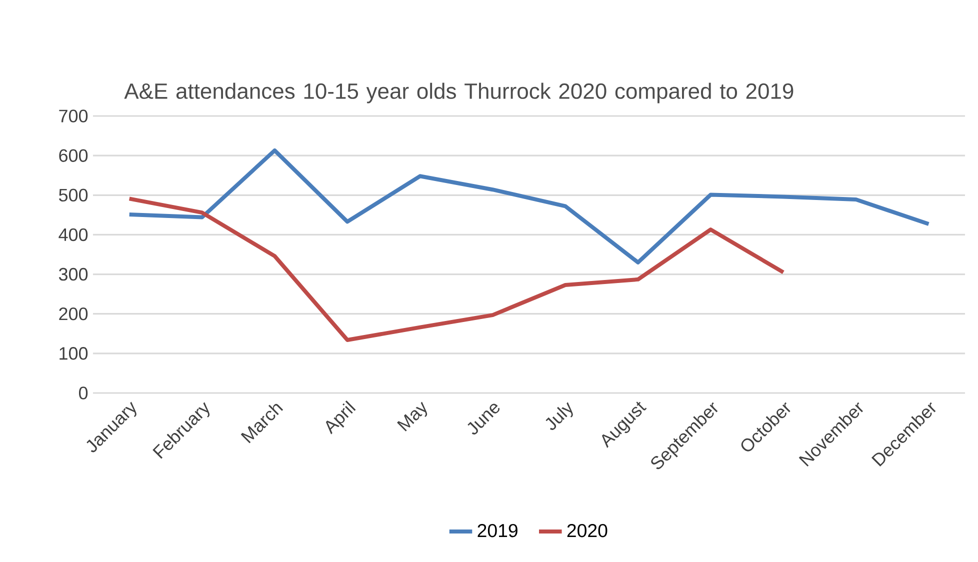 The height and width of the screenshot is (562, 978). What do you see at coordinates (73, 195) in the screenshot?
I see `y-tick-label: 500` at bounding box center [73, 195].